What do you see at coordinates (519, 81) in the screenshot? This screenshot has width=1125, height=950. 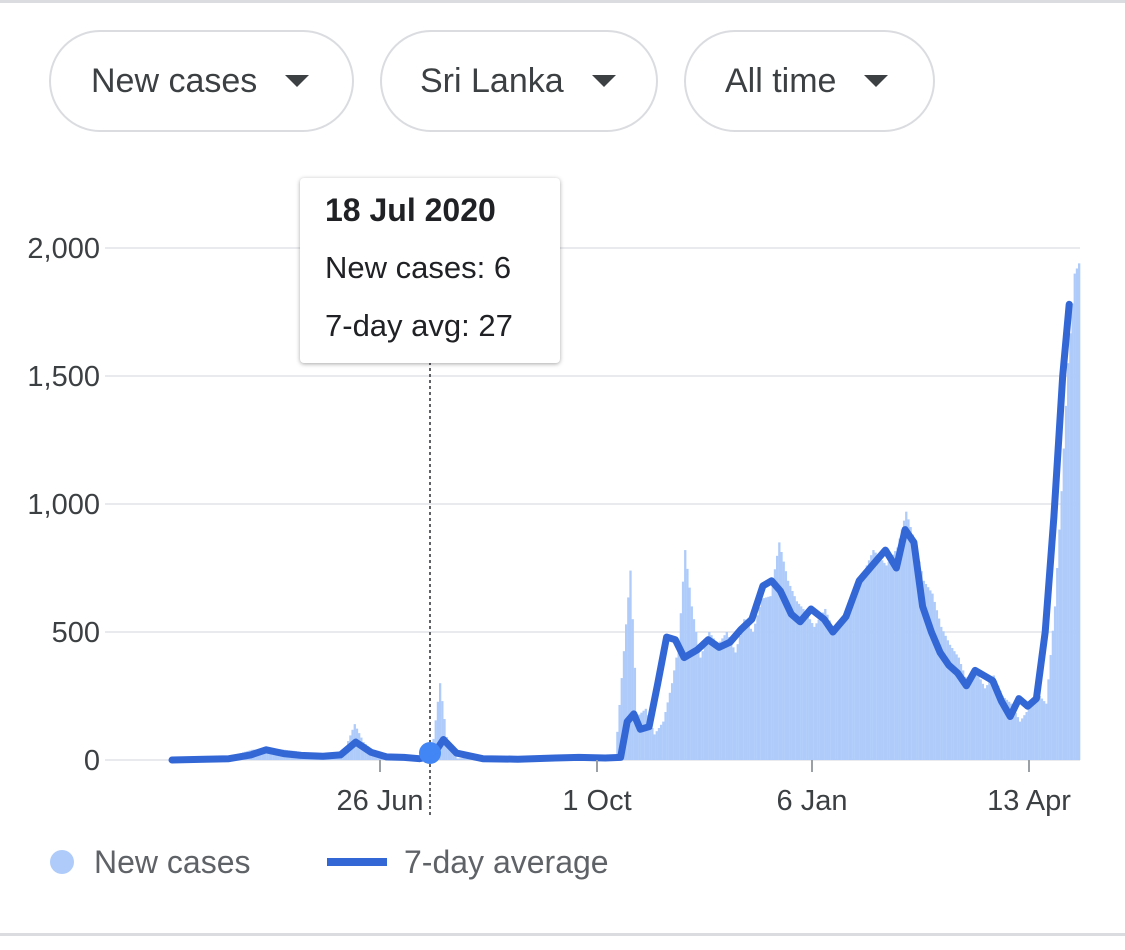 I see `country-dropdown: Sri Lanka` at bounding box center [519, 81].